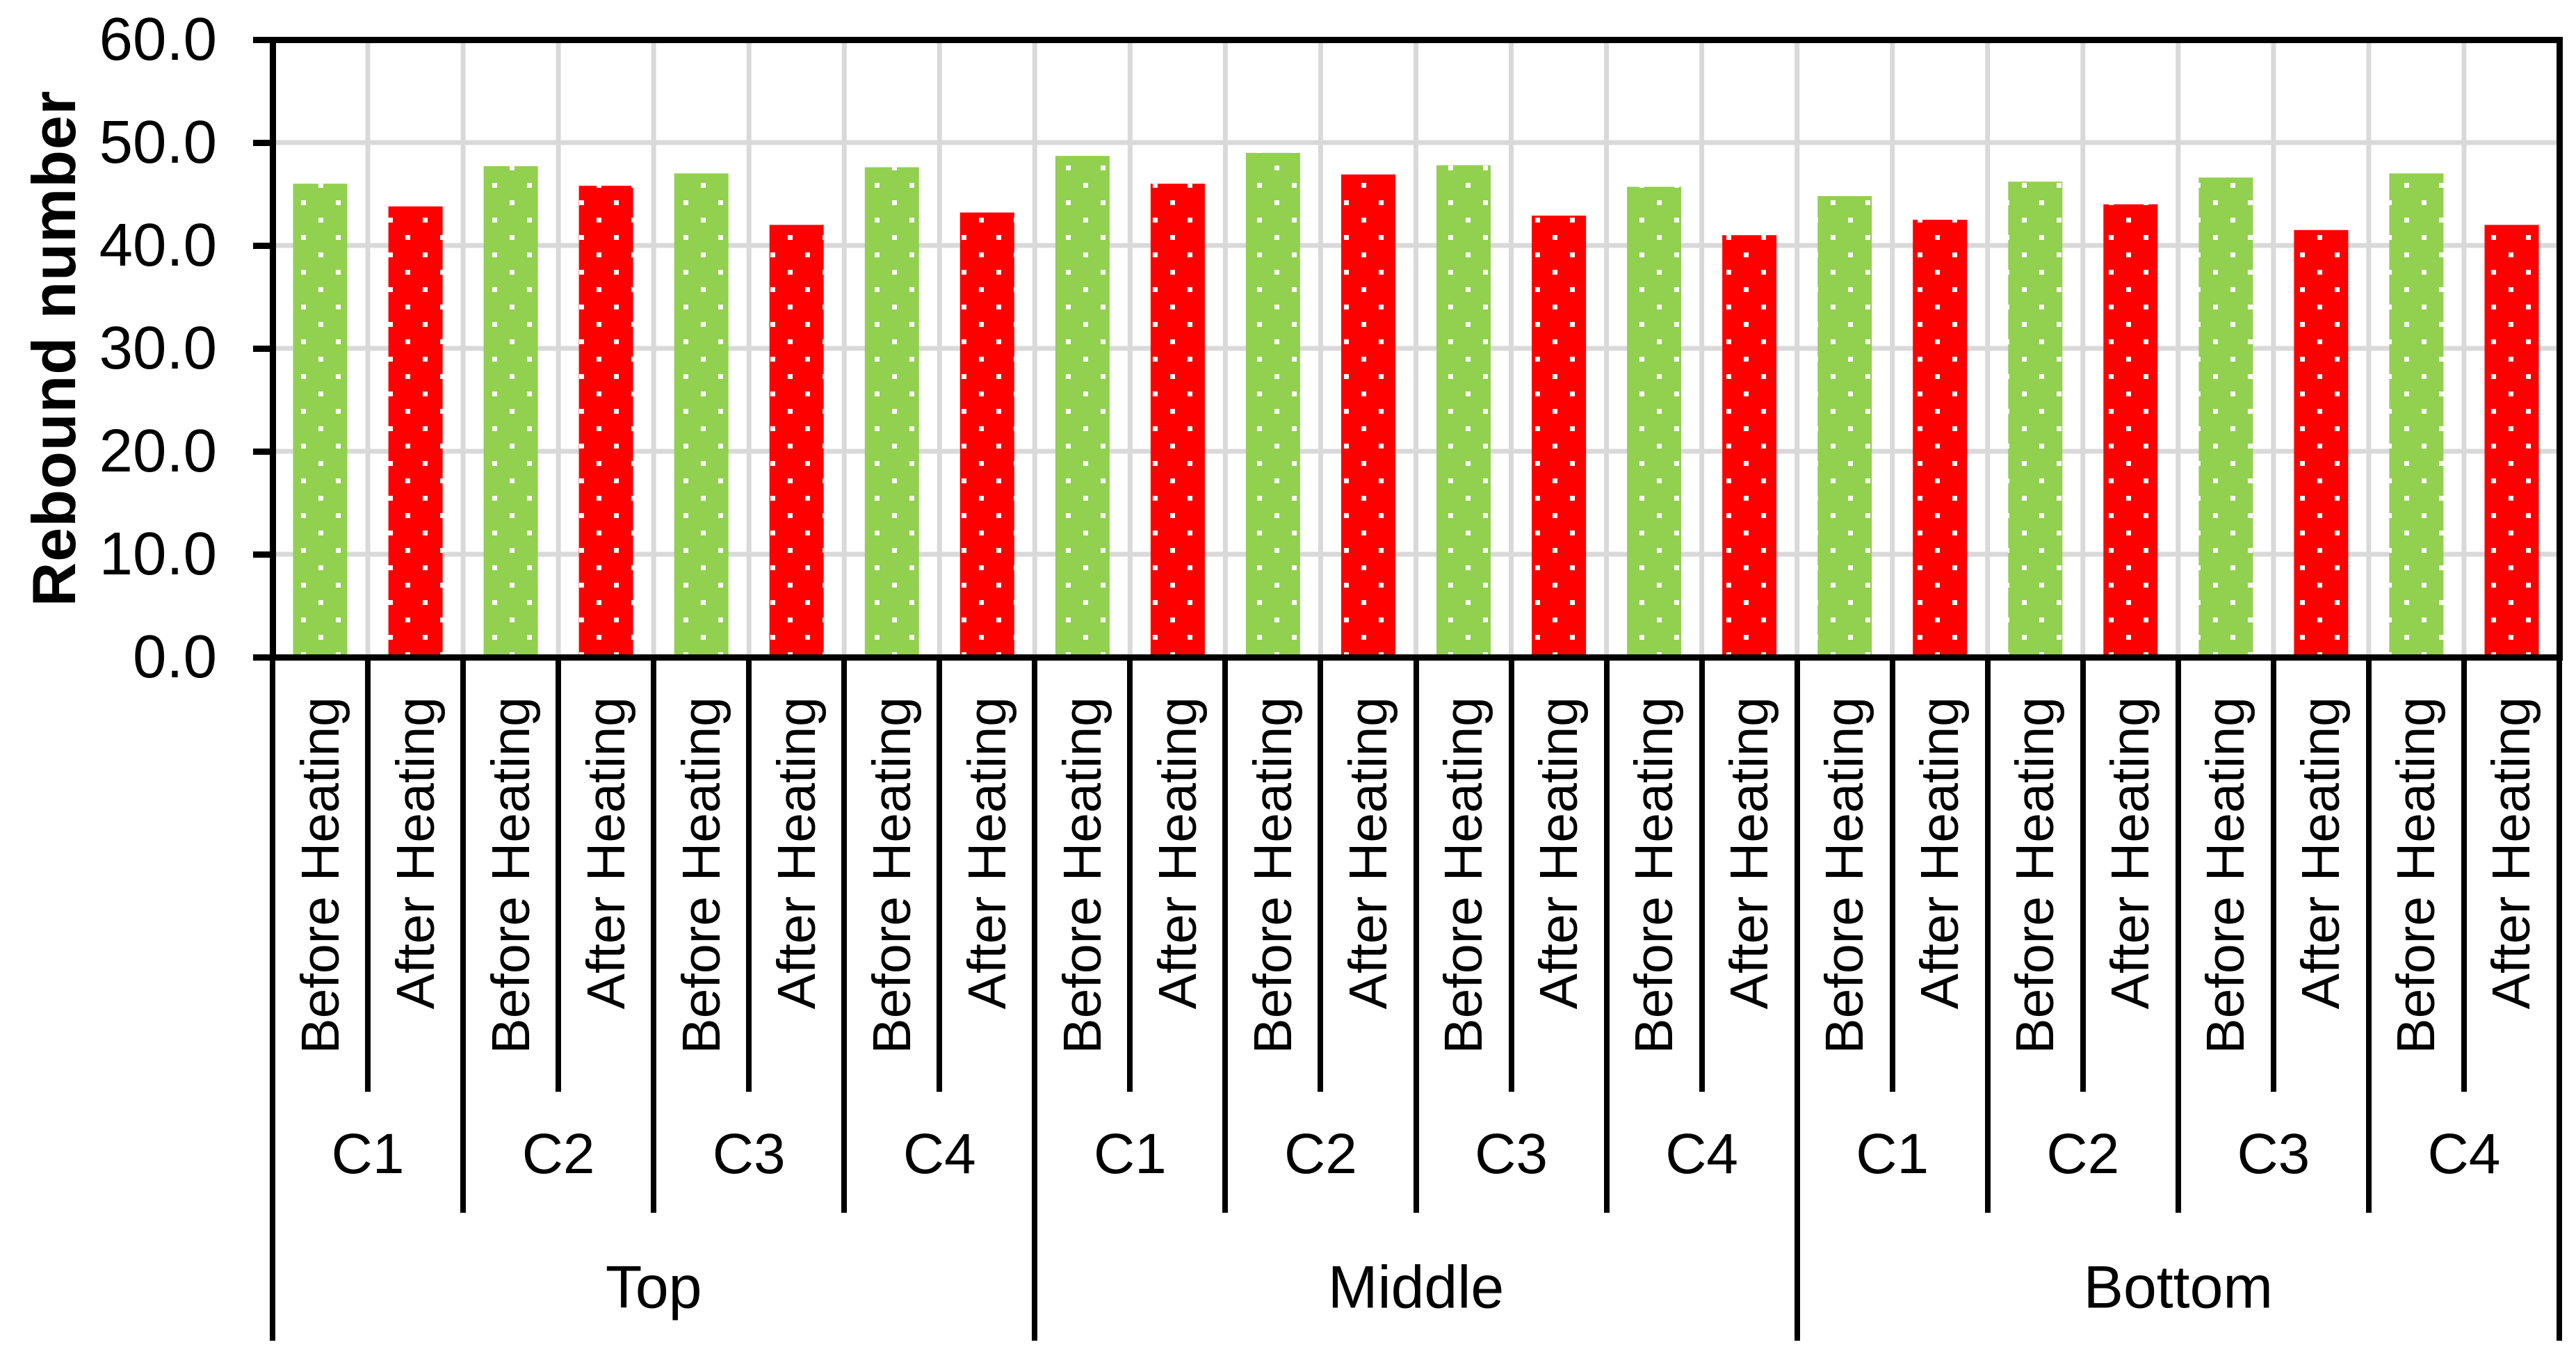 The height and width of the screenshot is (1356, 2576). I want to click on bar-top-c4-before-heating, so click(891, 412).